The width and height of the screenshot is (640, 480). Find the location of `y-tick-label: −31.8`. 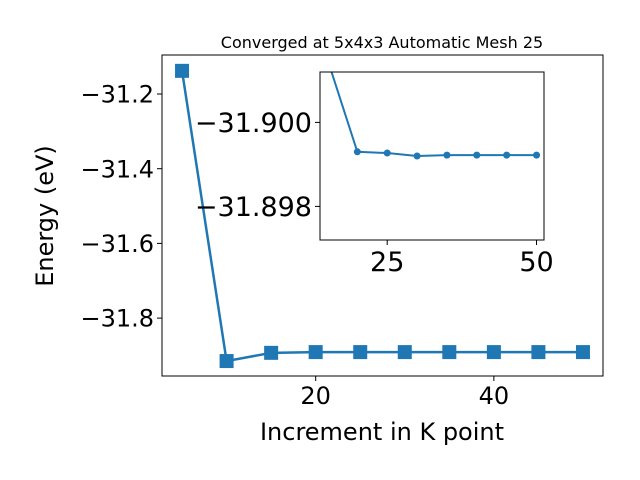

y-tick-label: −31.8 is located at coordinates (117, 319).